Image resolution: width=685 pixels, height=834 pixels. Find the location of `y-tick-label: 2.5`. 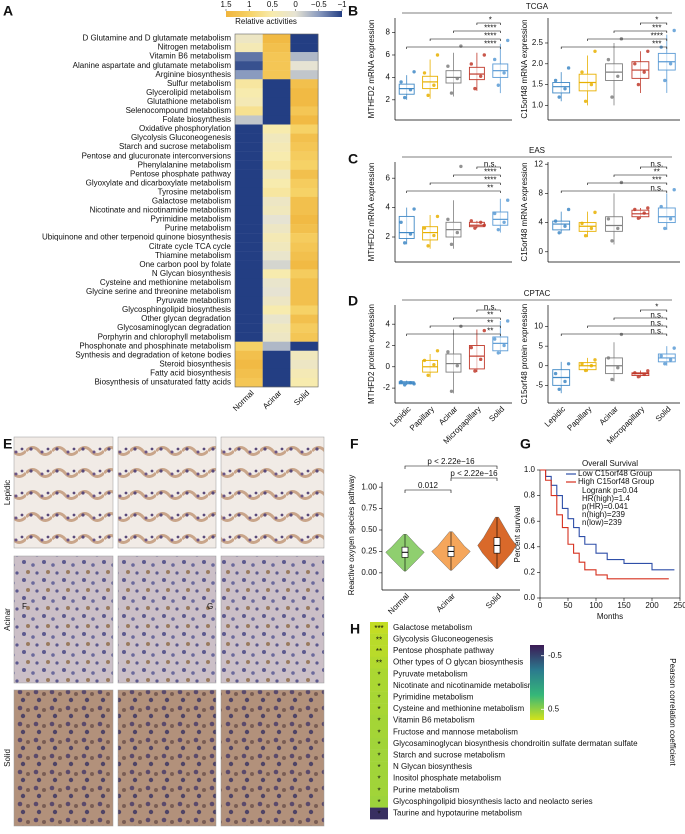

y-tick-label: 2.5 is located at coordinates (538, 42).